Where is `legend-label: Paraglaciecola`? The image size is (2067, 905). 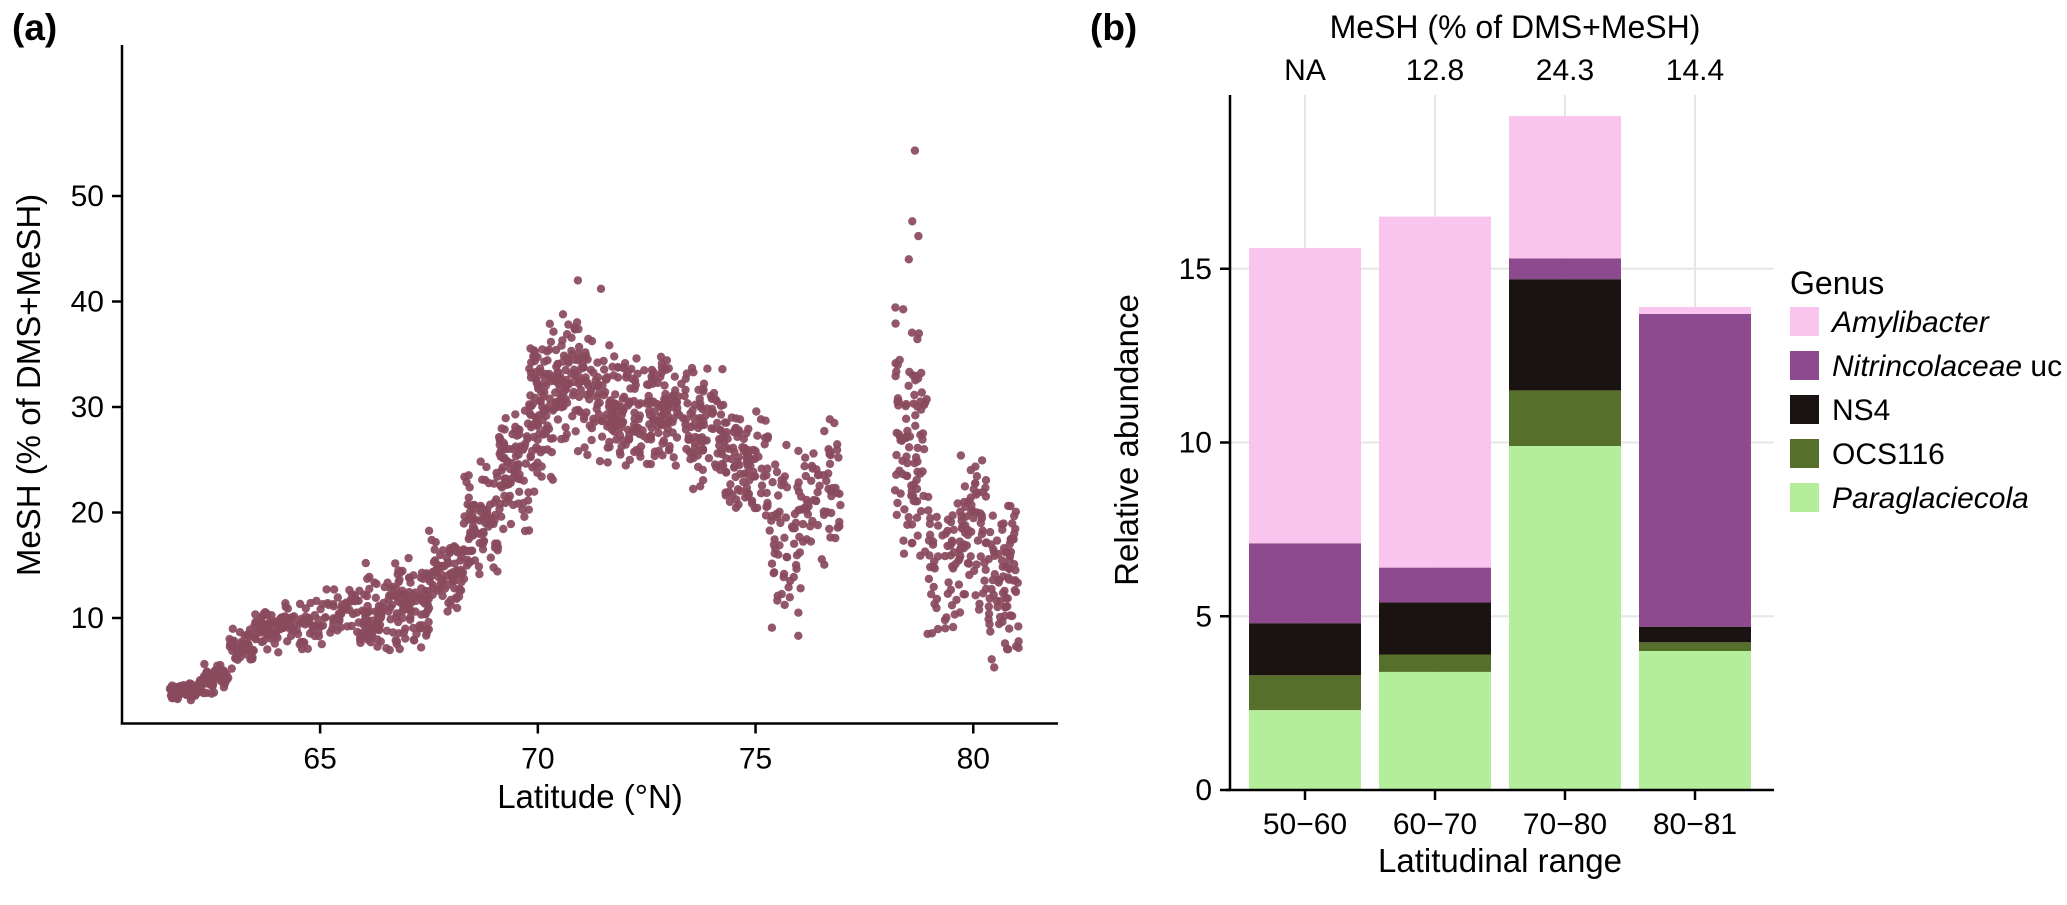 legend-label: Paraglaciecola is located at coordinates (1930, 498).